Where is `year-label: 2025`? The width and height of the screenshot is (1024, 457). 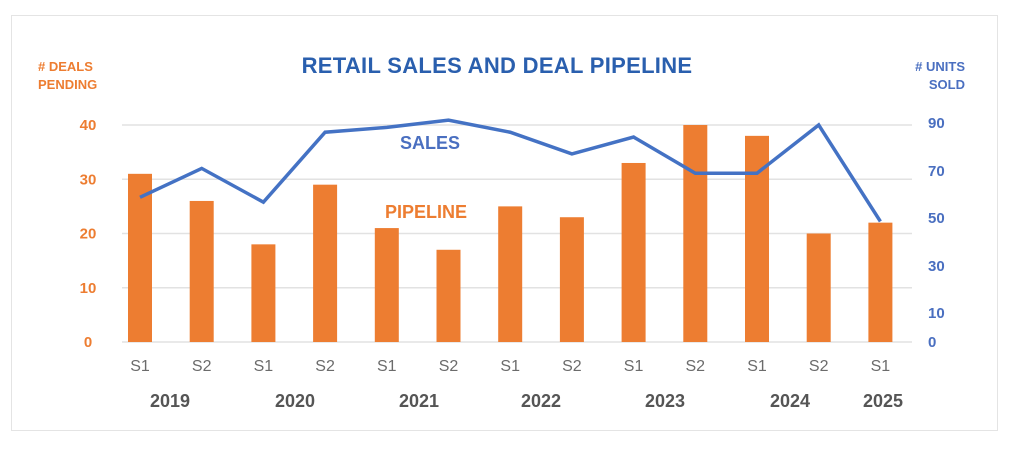
year-label: 2025 is located at coordinates (883, 401).